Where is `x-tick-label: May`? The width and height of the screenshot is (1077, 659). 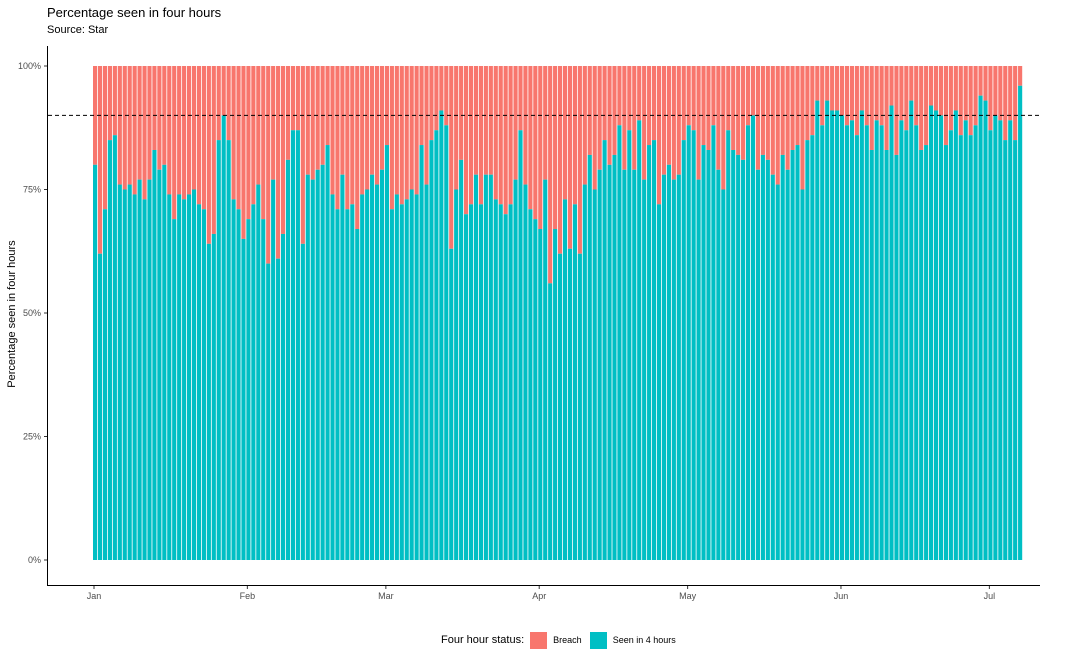 x-tick-label: May is located at coordinates (688, 596).